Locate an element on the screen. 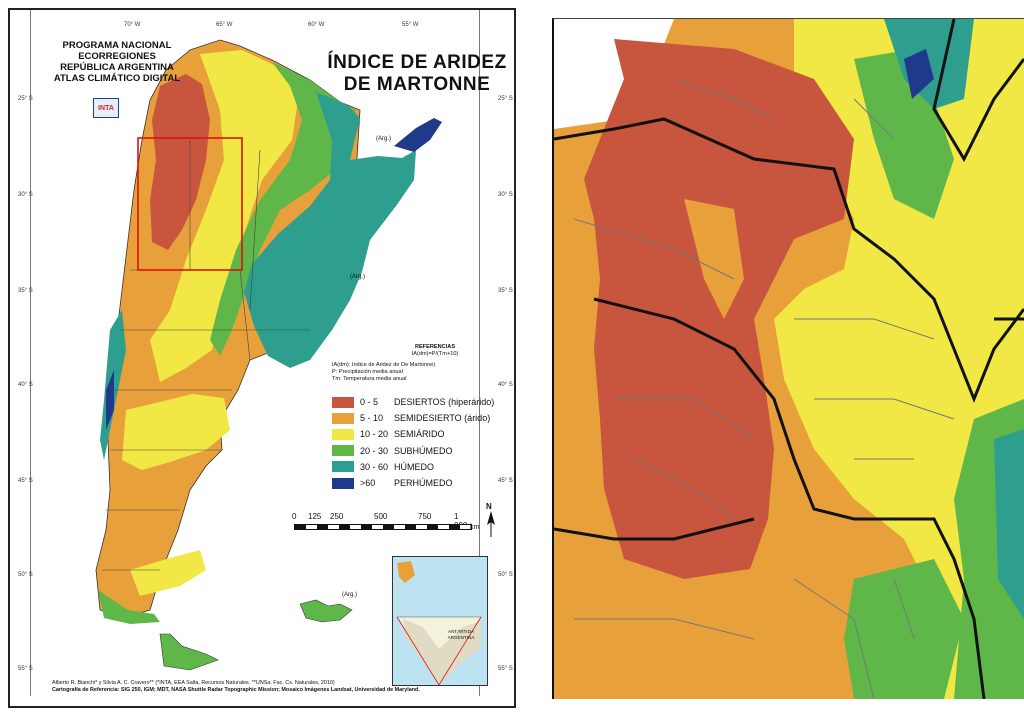 The image size is (1024, 720). antarctica-inset-map is located at coordinates (439, 623).